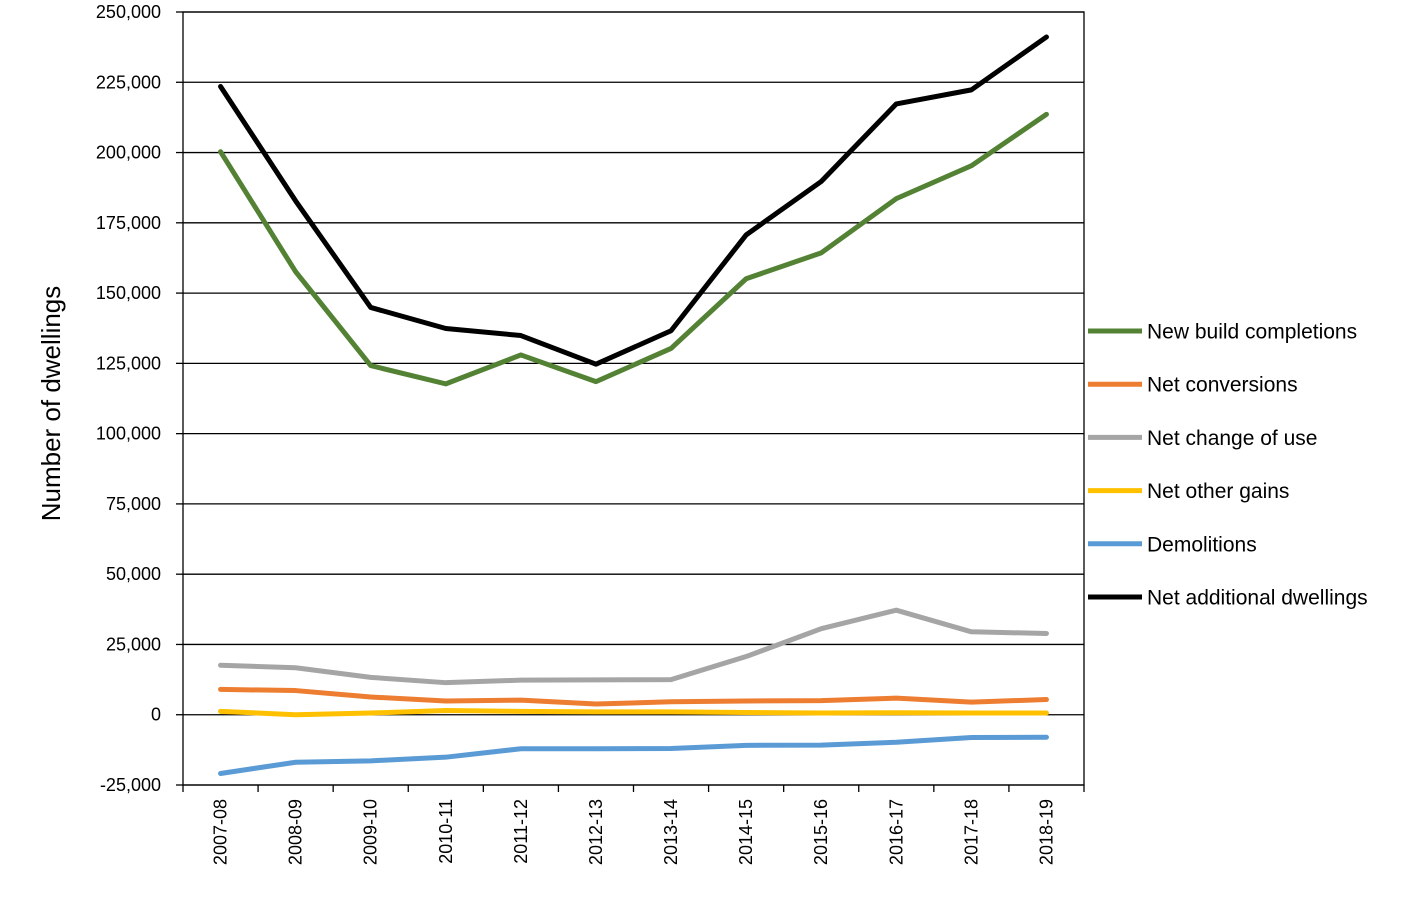 The height and width of the screenshot is (908, 1424). I want to click on y-tick-label: 125,000, so click(128, 363).